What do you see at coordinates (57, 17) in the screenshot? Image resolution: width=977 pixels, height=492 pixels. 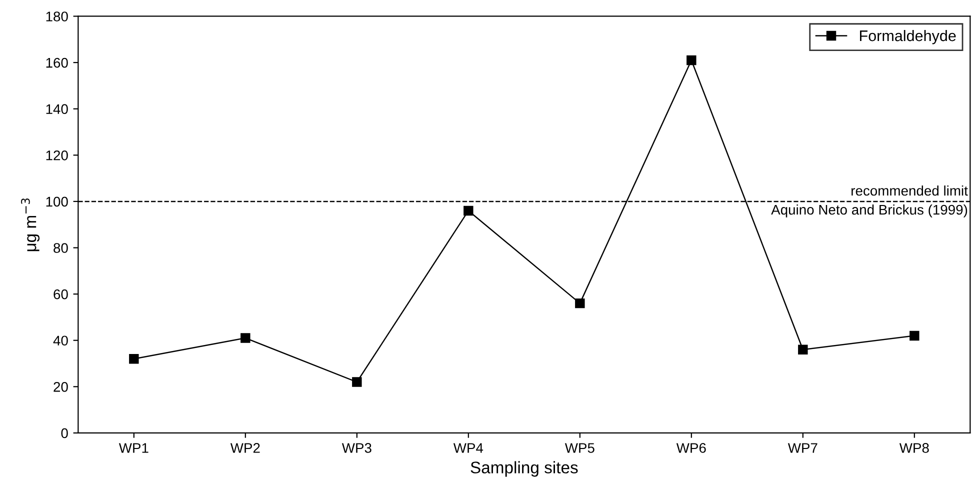 I see `y-tick-label: 180` at bounding box center [57, 17].